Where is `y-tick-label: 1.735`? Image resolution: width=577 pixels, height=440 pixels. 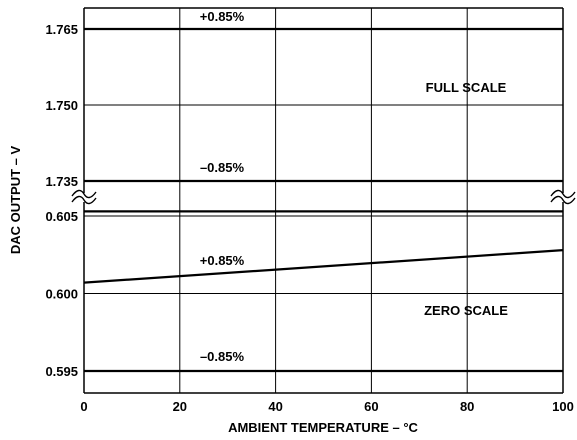
y-tick-label: 1.735 is located at coordinates (61, 181).